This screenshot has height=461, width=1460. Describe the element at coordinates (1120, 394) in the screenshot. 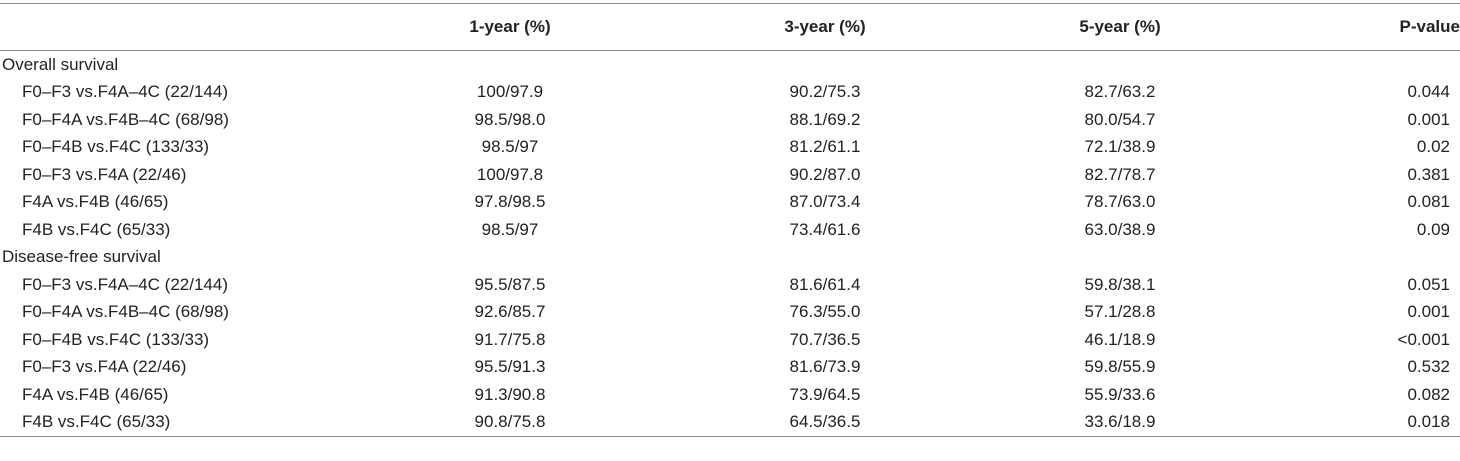

I see `cell: 55.9/33.6` at that location.